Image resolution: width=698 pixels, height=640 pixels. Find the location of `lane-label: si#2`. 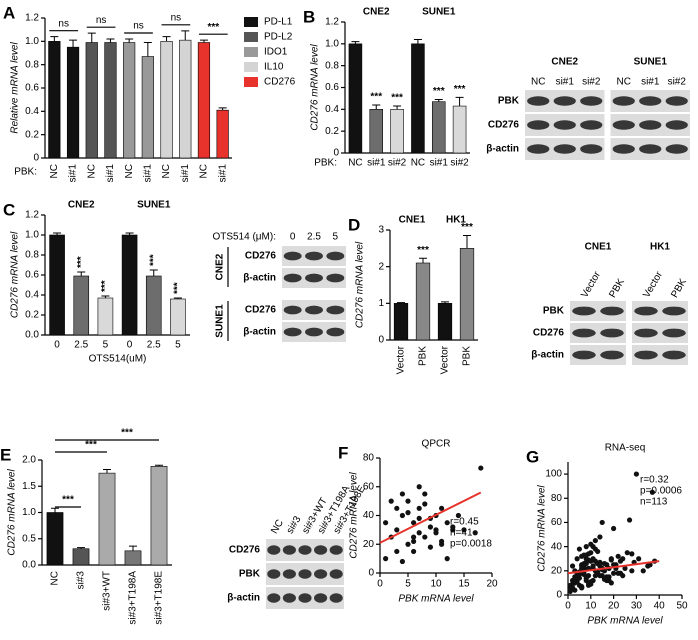

lane-label: si#2 is located at coordinates (677, 82).